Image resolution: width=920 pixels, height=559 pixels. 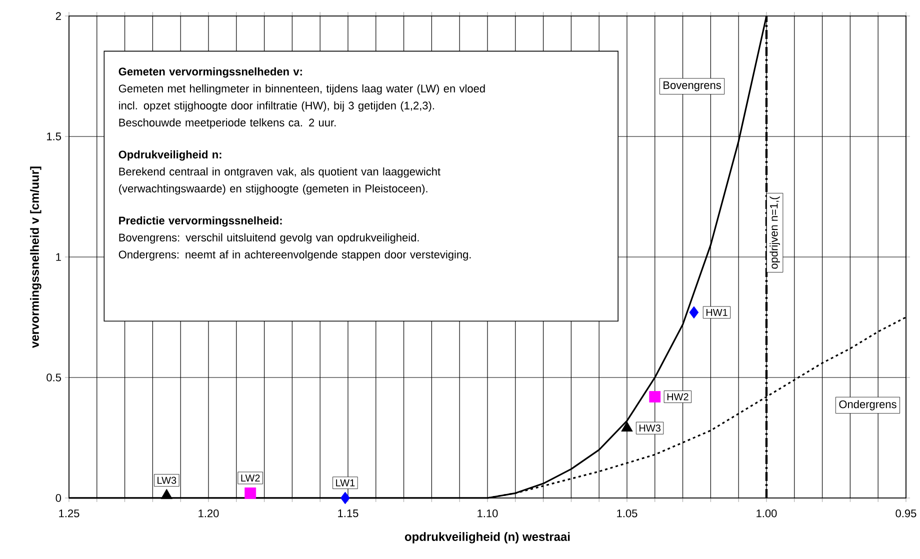 I want to click on annotation: Berekend centraal in ontgraven vak, als quotient van laaggewicht, so click(x=279, y=172).